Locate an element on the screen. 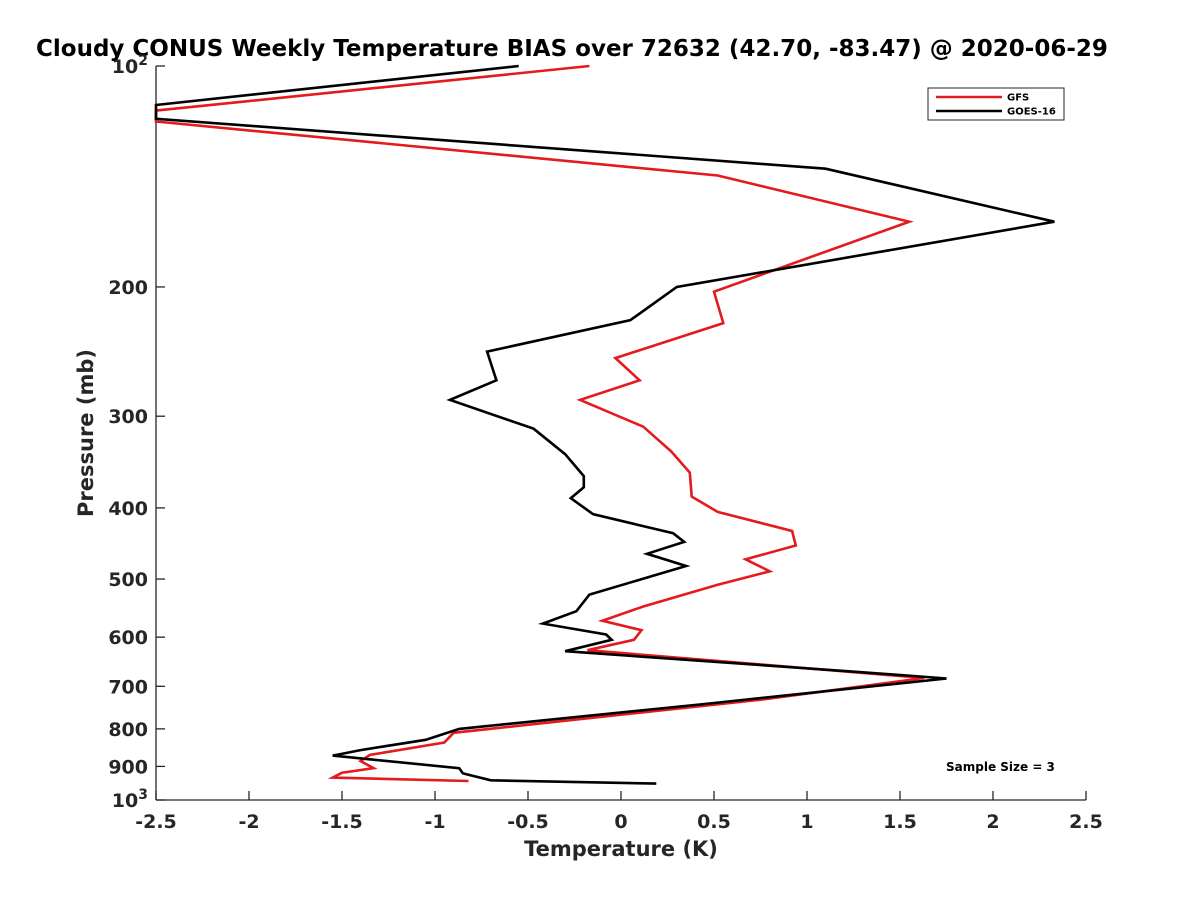 The image size is (1200, 900). x-tick-label: 2.5 is located at coordinates (1086, 822).